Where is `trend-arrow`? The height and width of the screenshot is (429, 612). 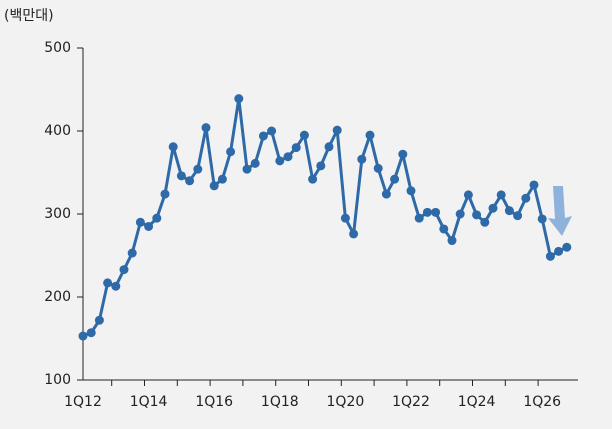 trend-arrow is located at coordinates (560, 211).